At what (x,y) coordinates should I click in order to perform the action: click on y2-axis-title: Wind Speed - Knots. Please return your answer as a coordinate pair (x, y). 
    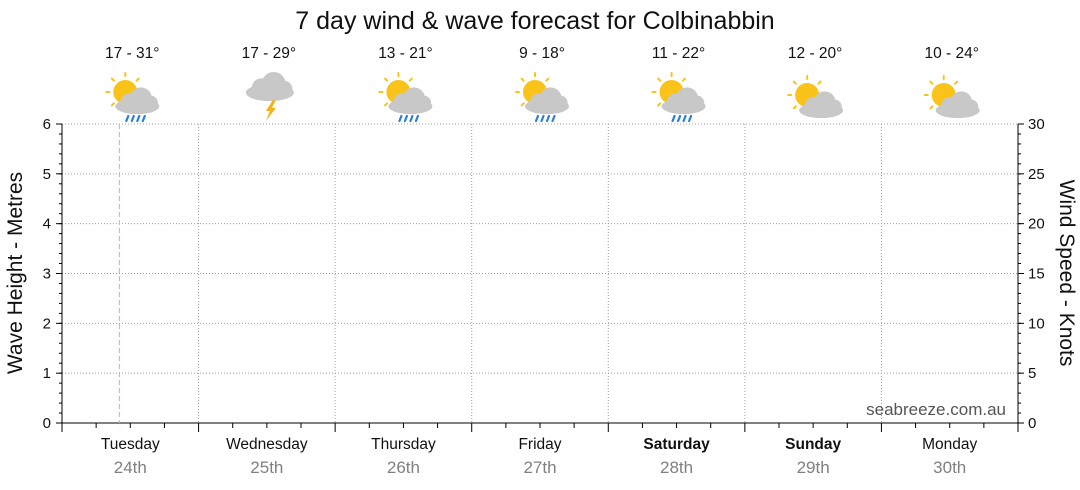
    Looking at the image, I should click on (1066, 273).